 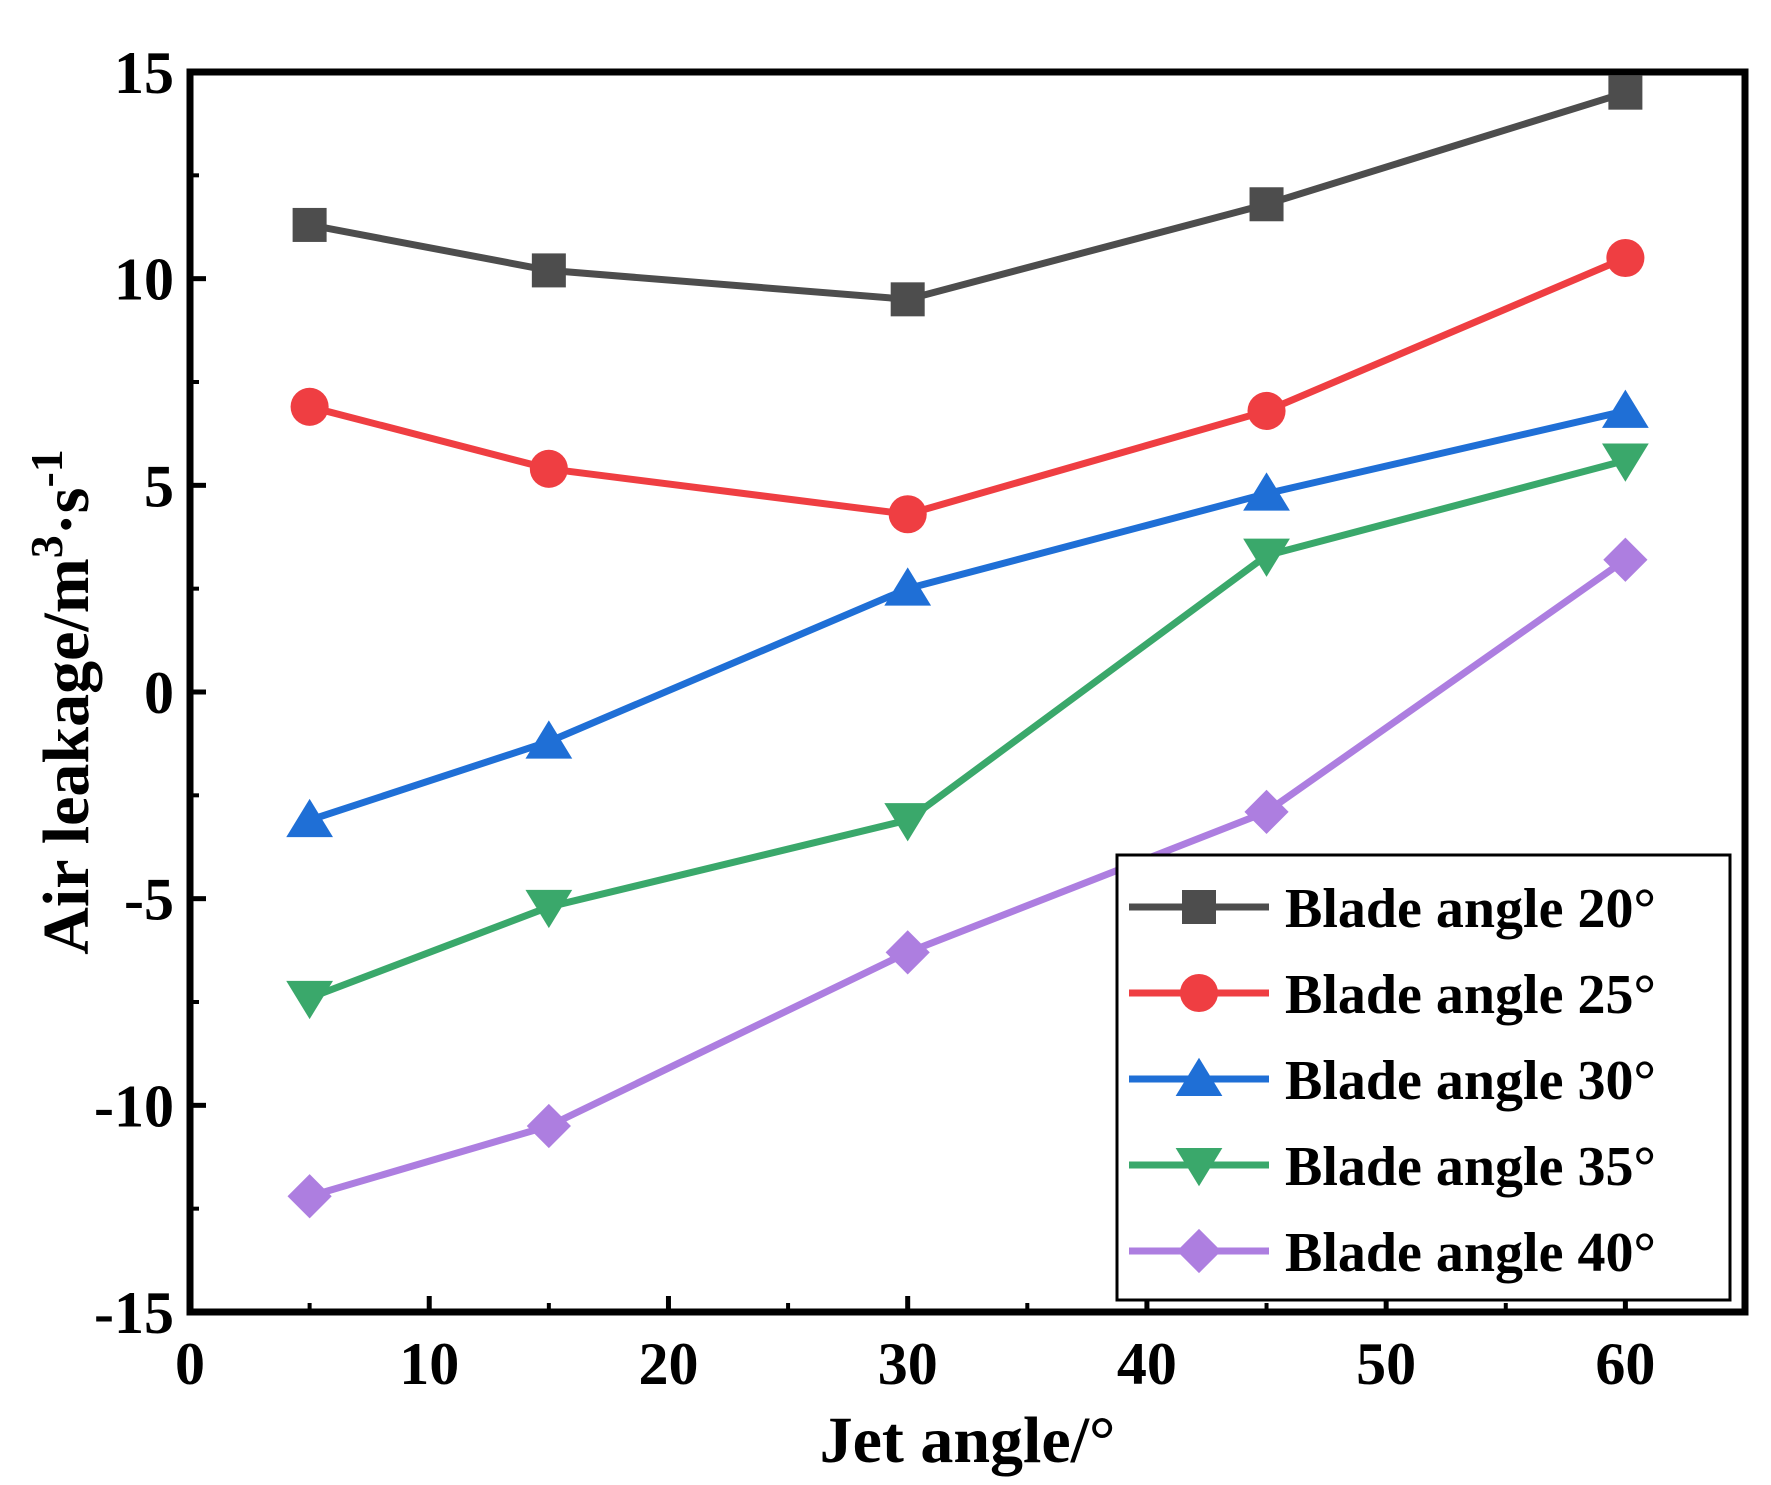 I want to click on y-tick-label: 15, so click(x=144, y=73).